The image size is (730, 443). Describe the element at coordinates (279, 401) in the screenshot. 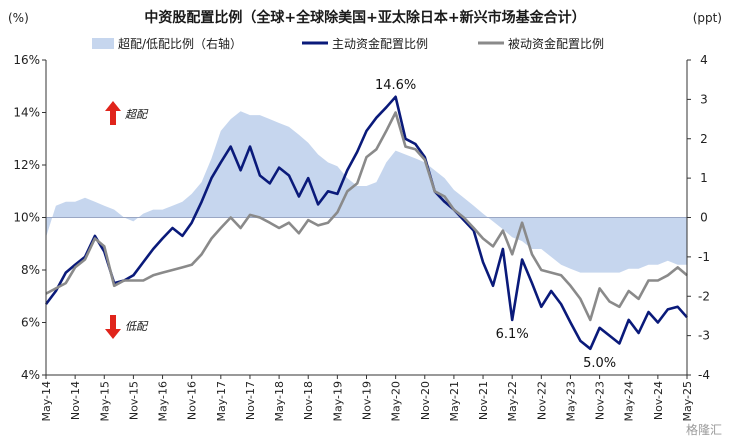

I see `x-tick-label: May-18` at that location.